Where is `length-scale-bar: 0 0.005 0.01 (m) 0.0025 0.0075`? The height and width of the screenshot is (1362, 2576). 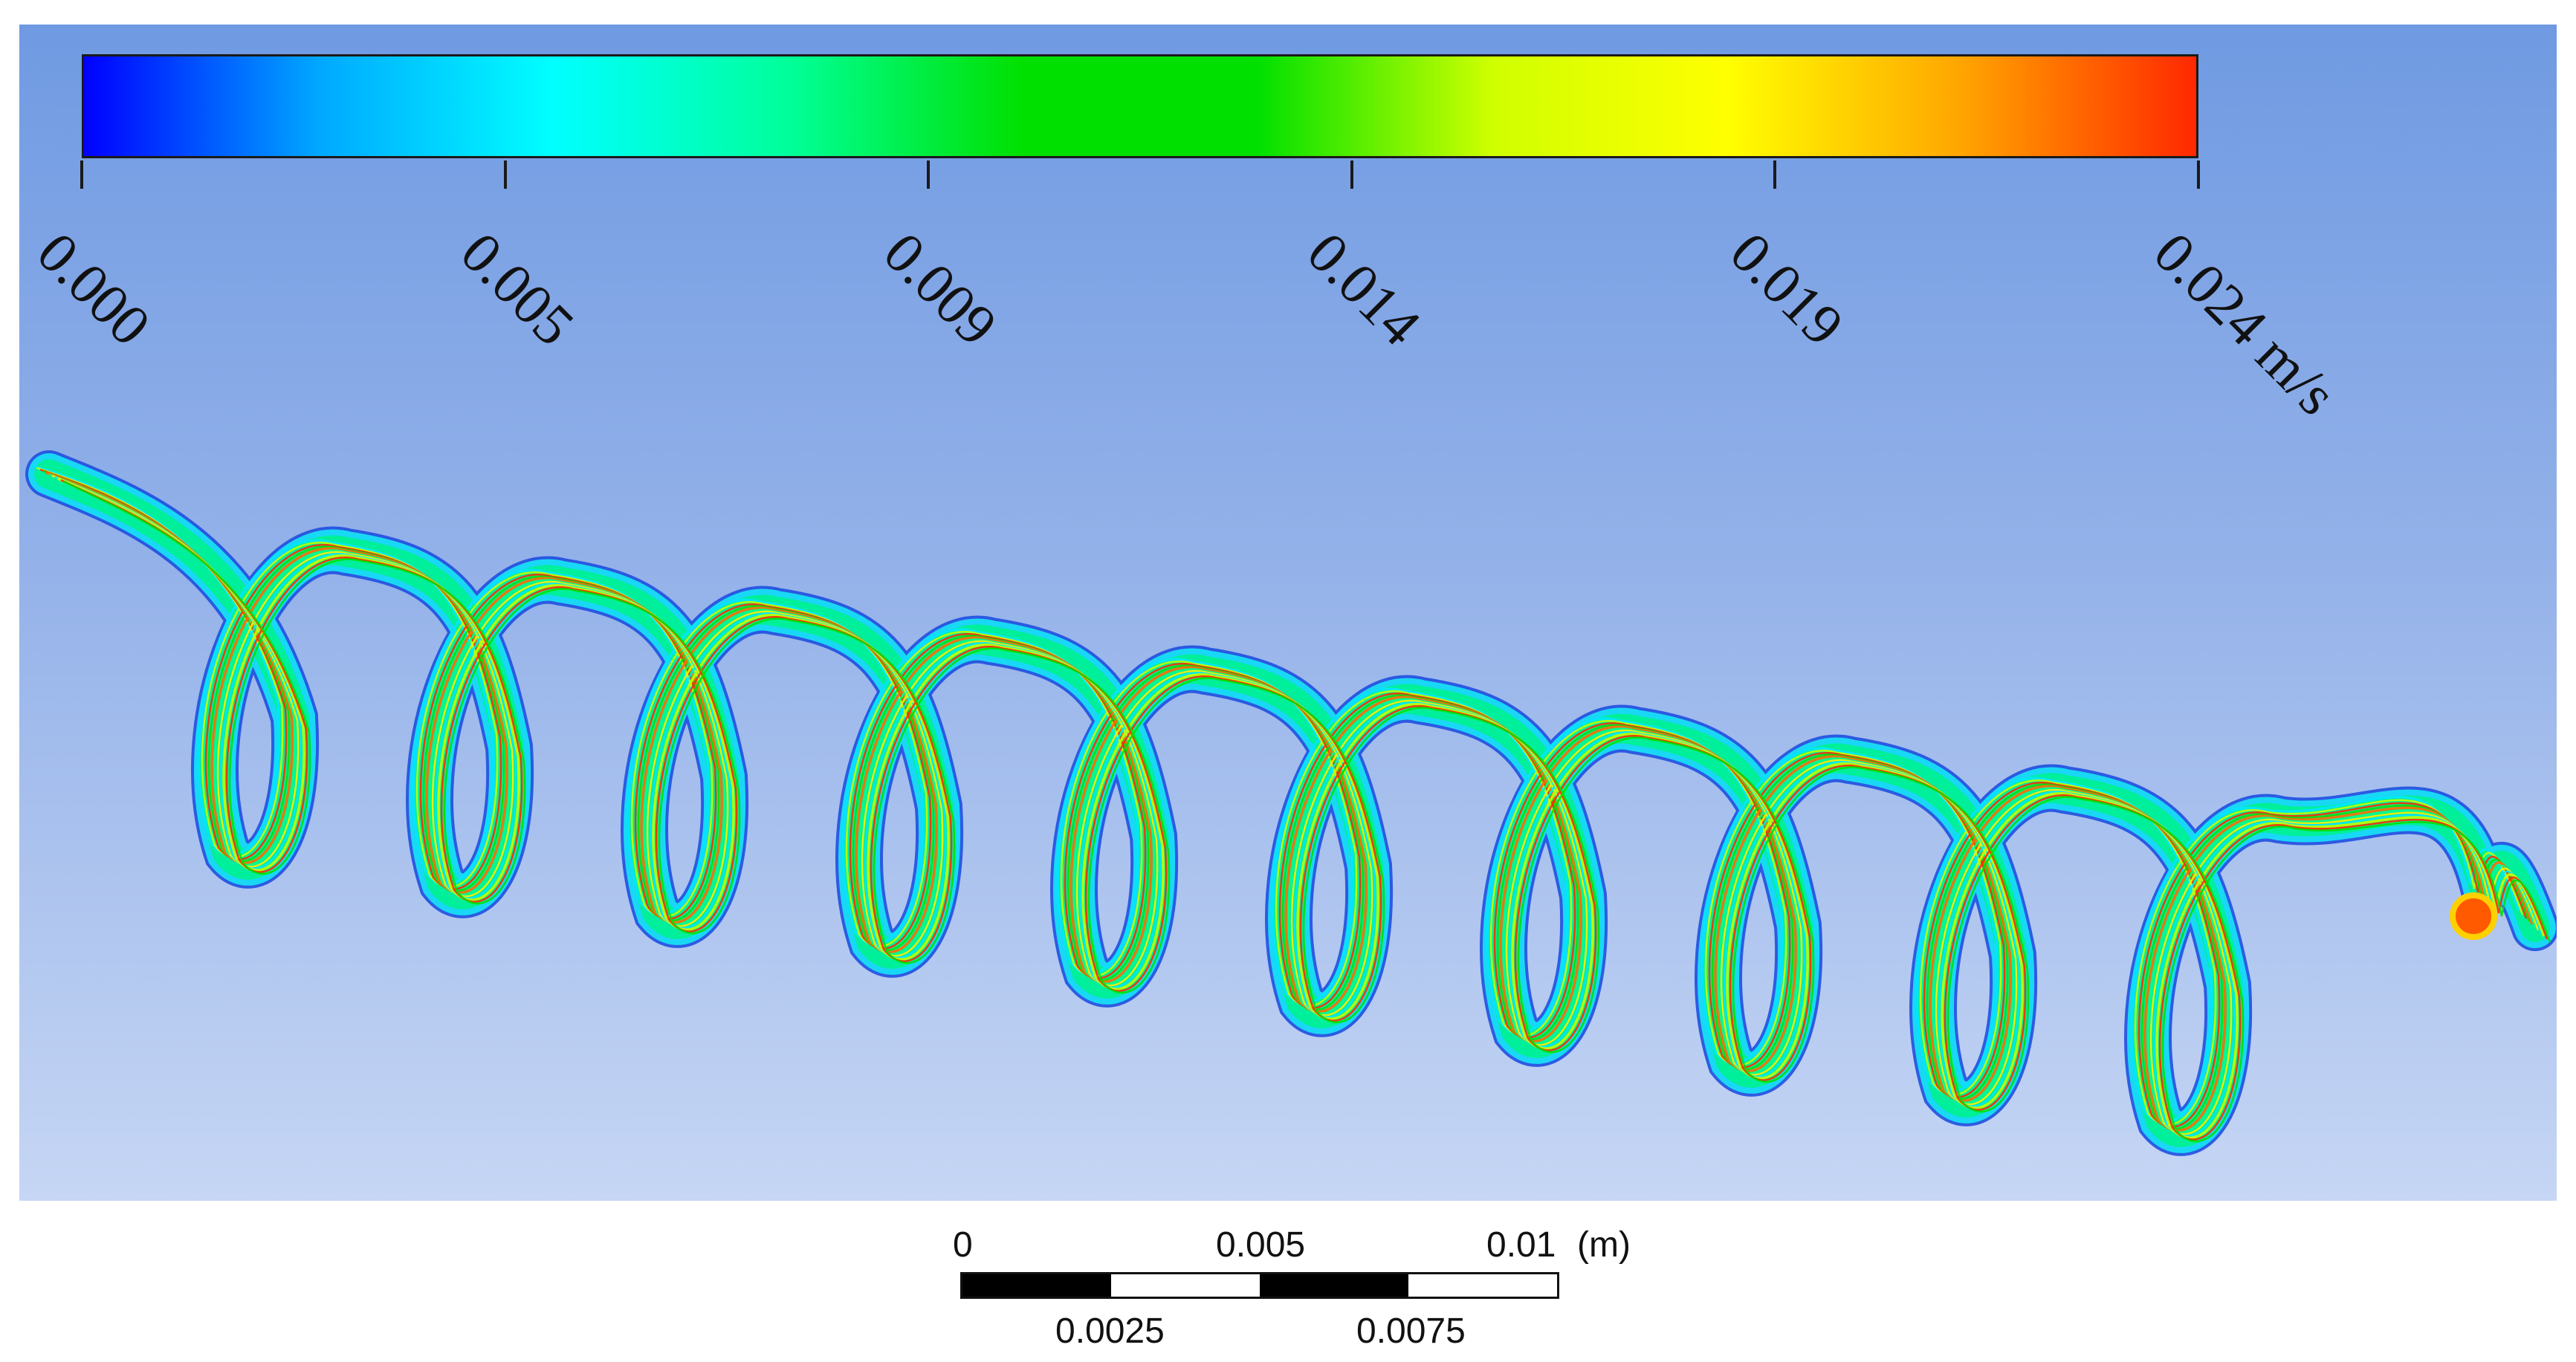 length-scale-bar: 0 0.005 0.01 (m) 0.0025 0.0075 is located at coordinates (1293, 1285).